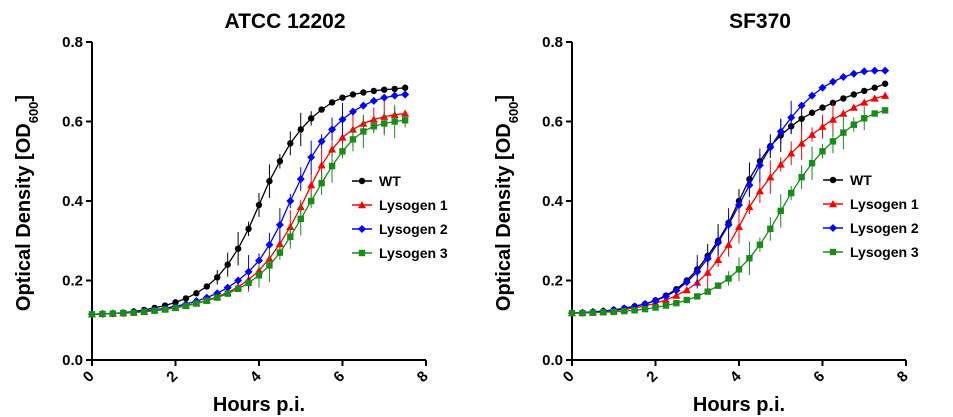  What do you see at coordinates (72, 360) in the screenshot?
I see `y-tick-label: 0.0` at bounding box center [72, 360].